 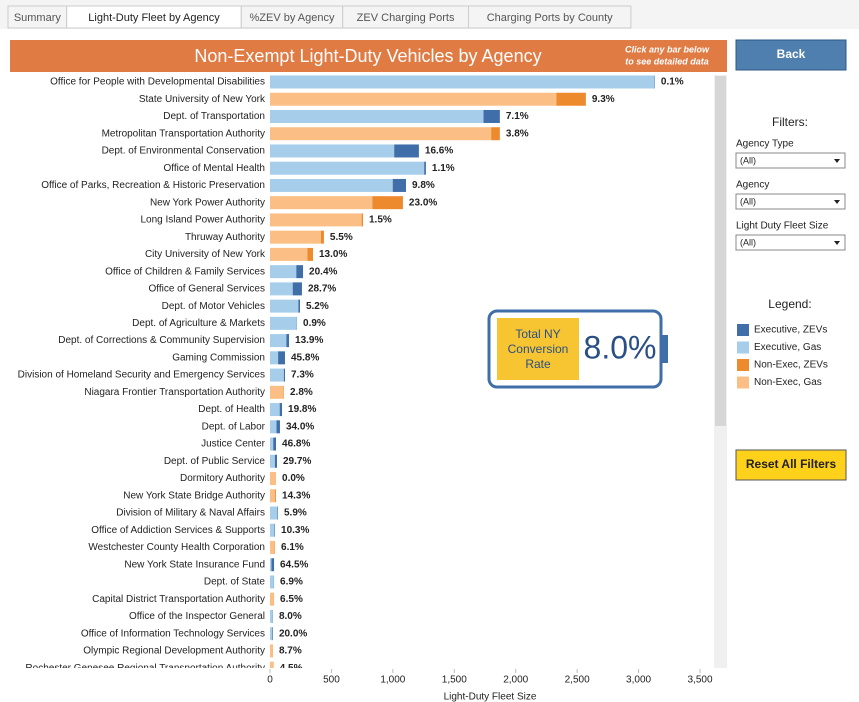 What do you see at coordinates (392, 680) in the screenshot?
I see `x-tick-label: 1,000` at bounding box center [392, 680].